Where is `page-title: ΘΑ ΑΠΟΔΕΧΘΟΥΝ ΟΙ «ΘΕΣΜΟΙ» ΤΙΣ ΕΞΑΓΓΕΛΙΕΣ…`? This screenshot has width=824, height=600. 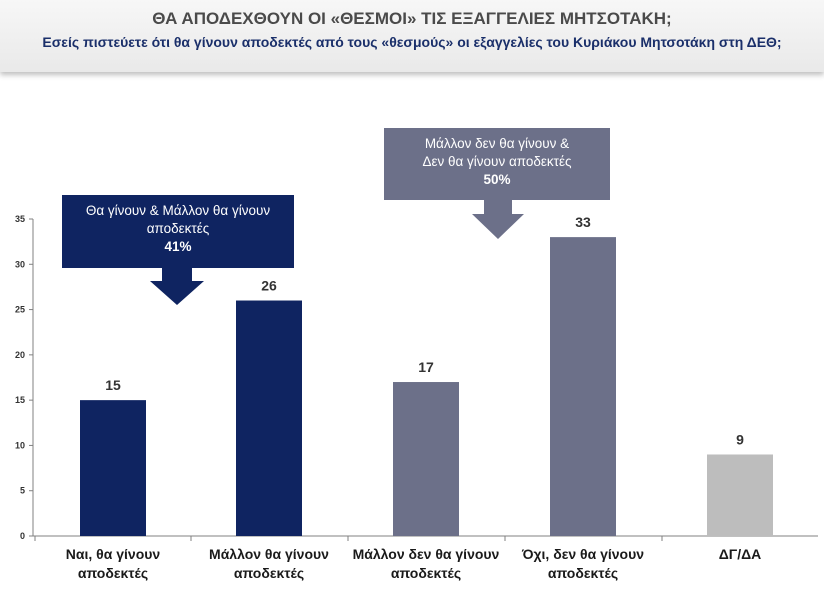
page-title: ΘΑ ΑΠΟΔΕΧΘΟΥΝ ΟΙ «ΘΕΣΜΟΙ» ΤΙΣ ΕΞΑΓΓΕΛΙΕΣ… is located at coordinates (412, 18).